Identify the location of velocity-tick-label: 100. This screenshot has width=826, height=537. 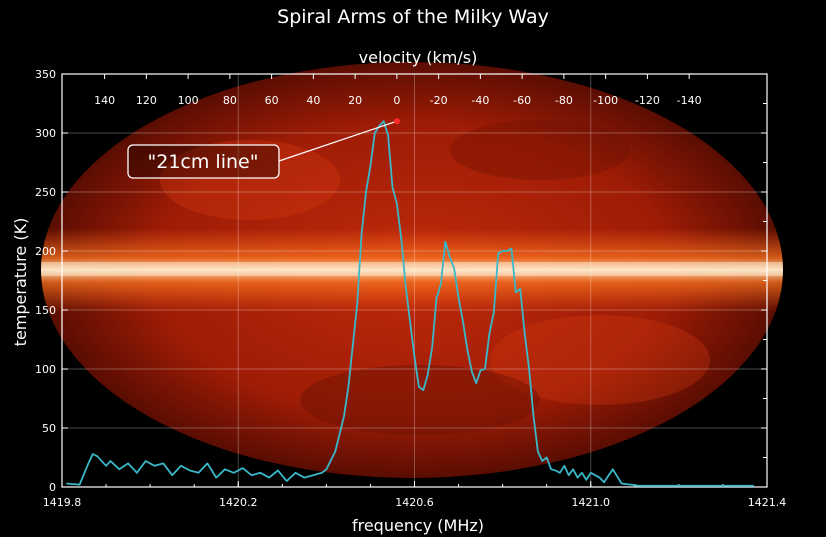
(188, 100).